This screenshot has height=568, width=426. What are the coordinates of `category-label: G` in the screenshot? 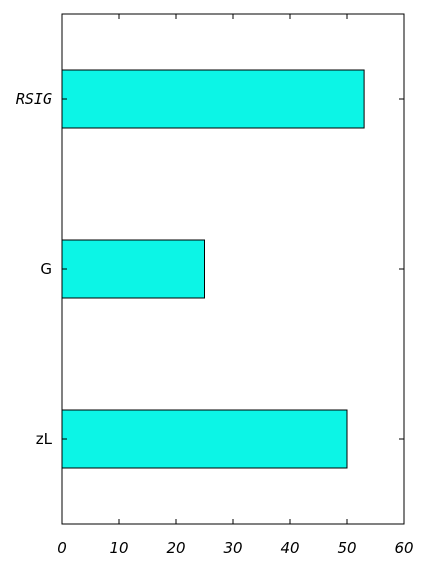 It's located at (46, 269).